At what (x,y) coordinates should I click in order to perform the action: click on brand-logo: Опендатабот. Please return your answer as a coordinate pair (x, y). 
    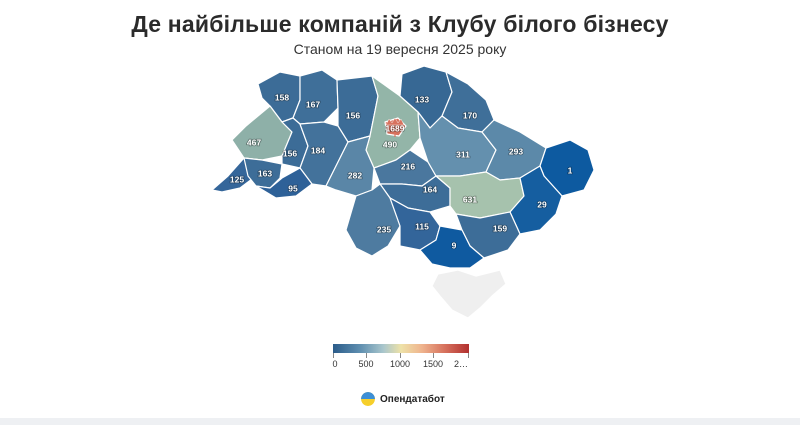
    Looking at the image, I should click on (403, 399).